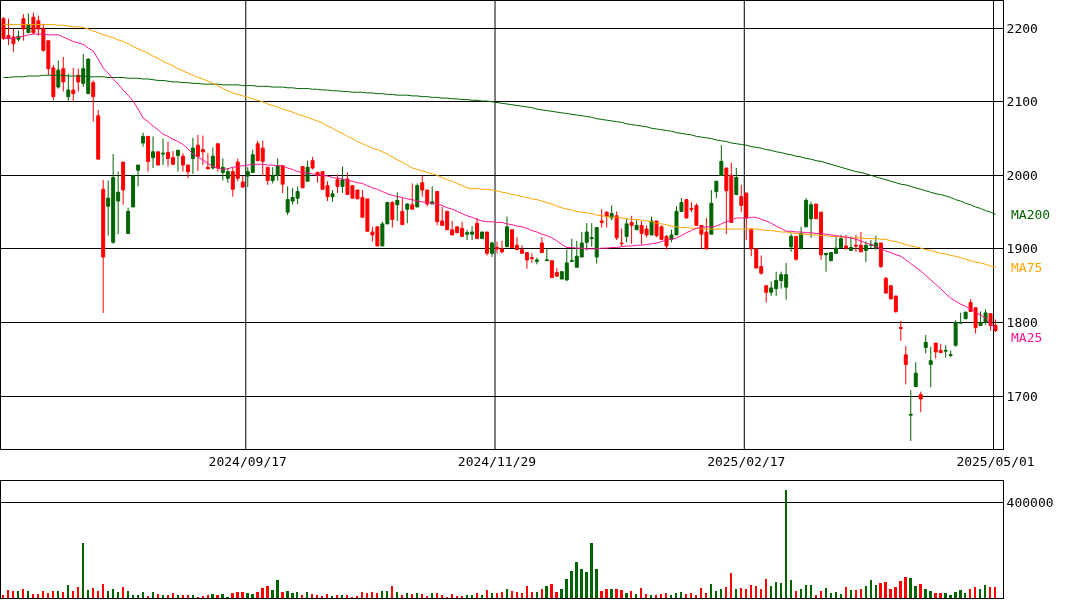 The width and height of the screenshot is (1065, 600). I want to click on y-tick-label: 1700, so click(1022, 396).